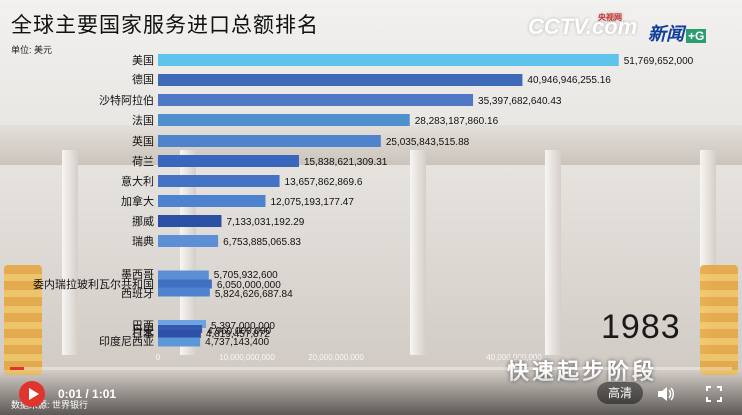 The height and width of the screenshot is (415, 742). Describe the element at coordinates (254, 294) in the screenshot. I see `value-label: 5,824,626,687.84` at that location.